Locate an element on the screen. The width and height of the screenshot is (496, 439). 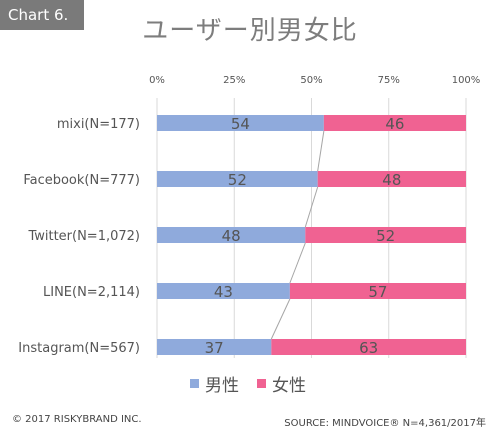
data-label-female: 57 is located at coordinates (377, 292).